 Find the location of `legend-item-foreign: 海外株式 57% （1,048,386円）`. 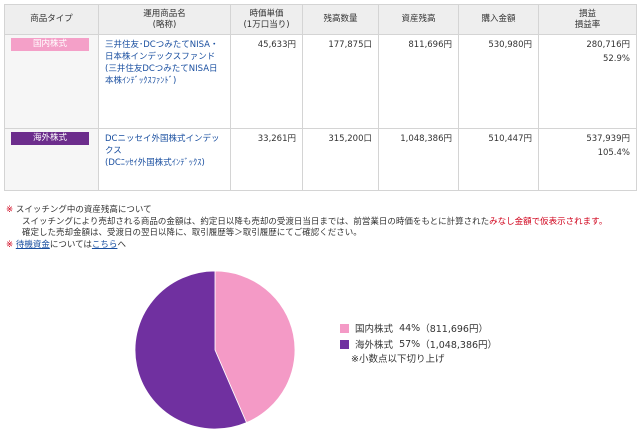

legend-item-foreign: 海外株式 57% （1,048,386円） is located at coordinates (418, 344).